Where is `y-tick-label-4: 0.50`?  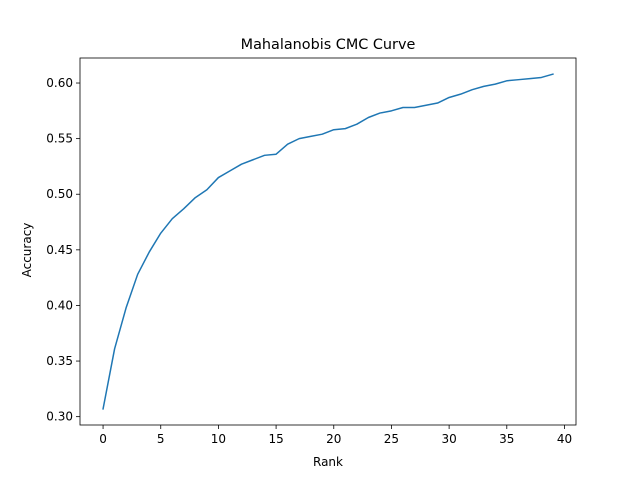
y-tick-label-4: 0.50 is located at coordinates (59, 194).